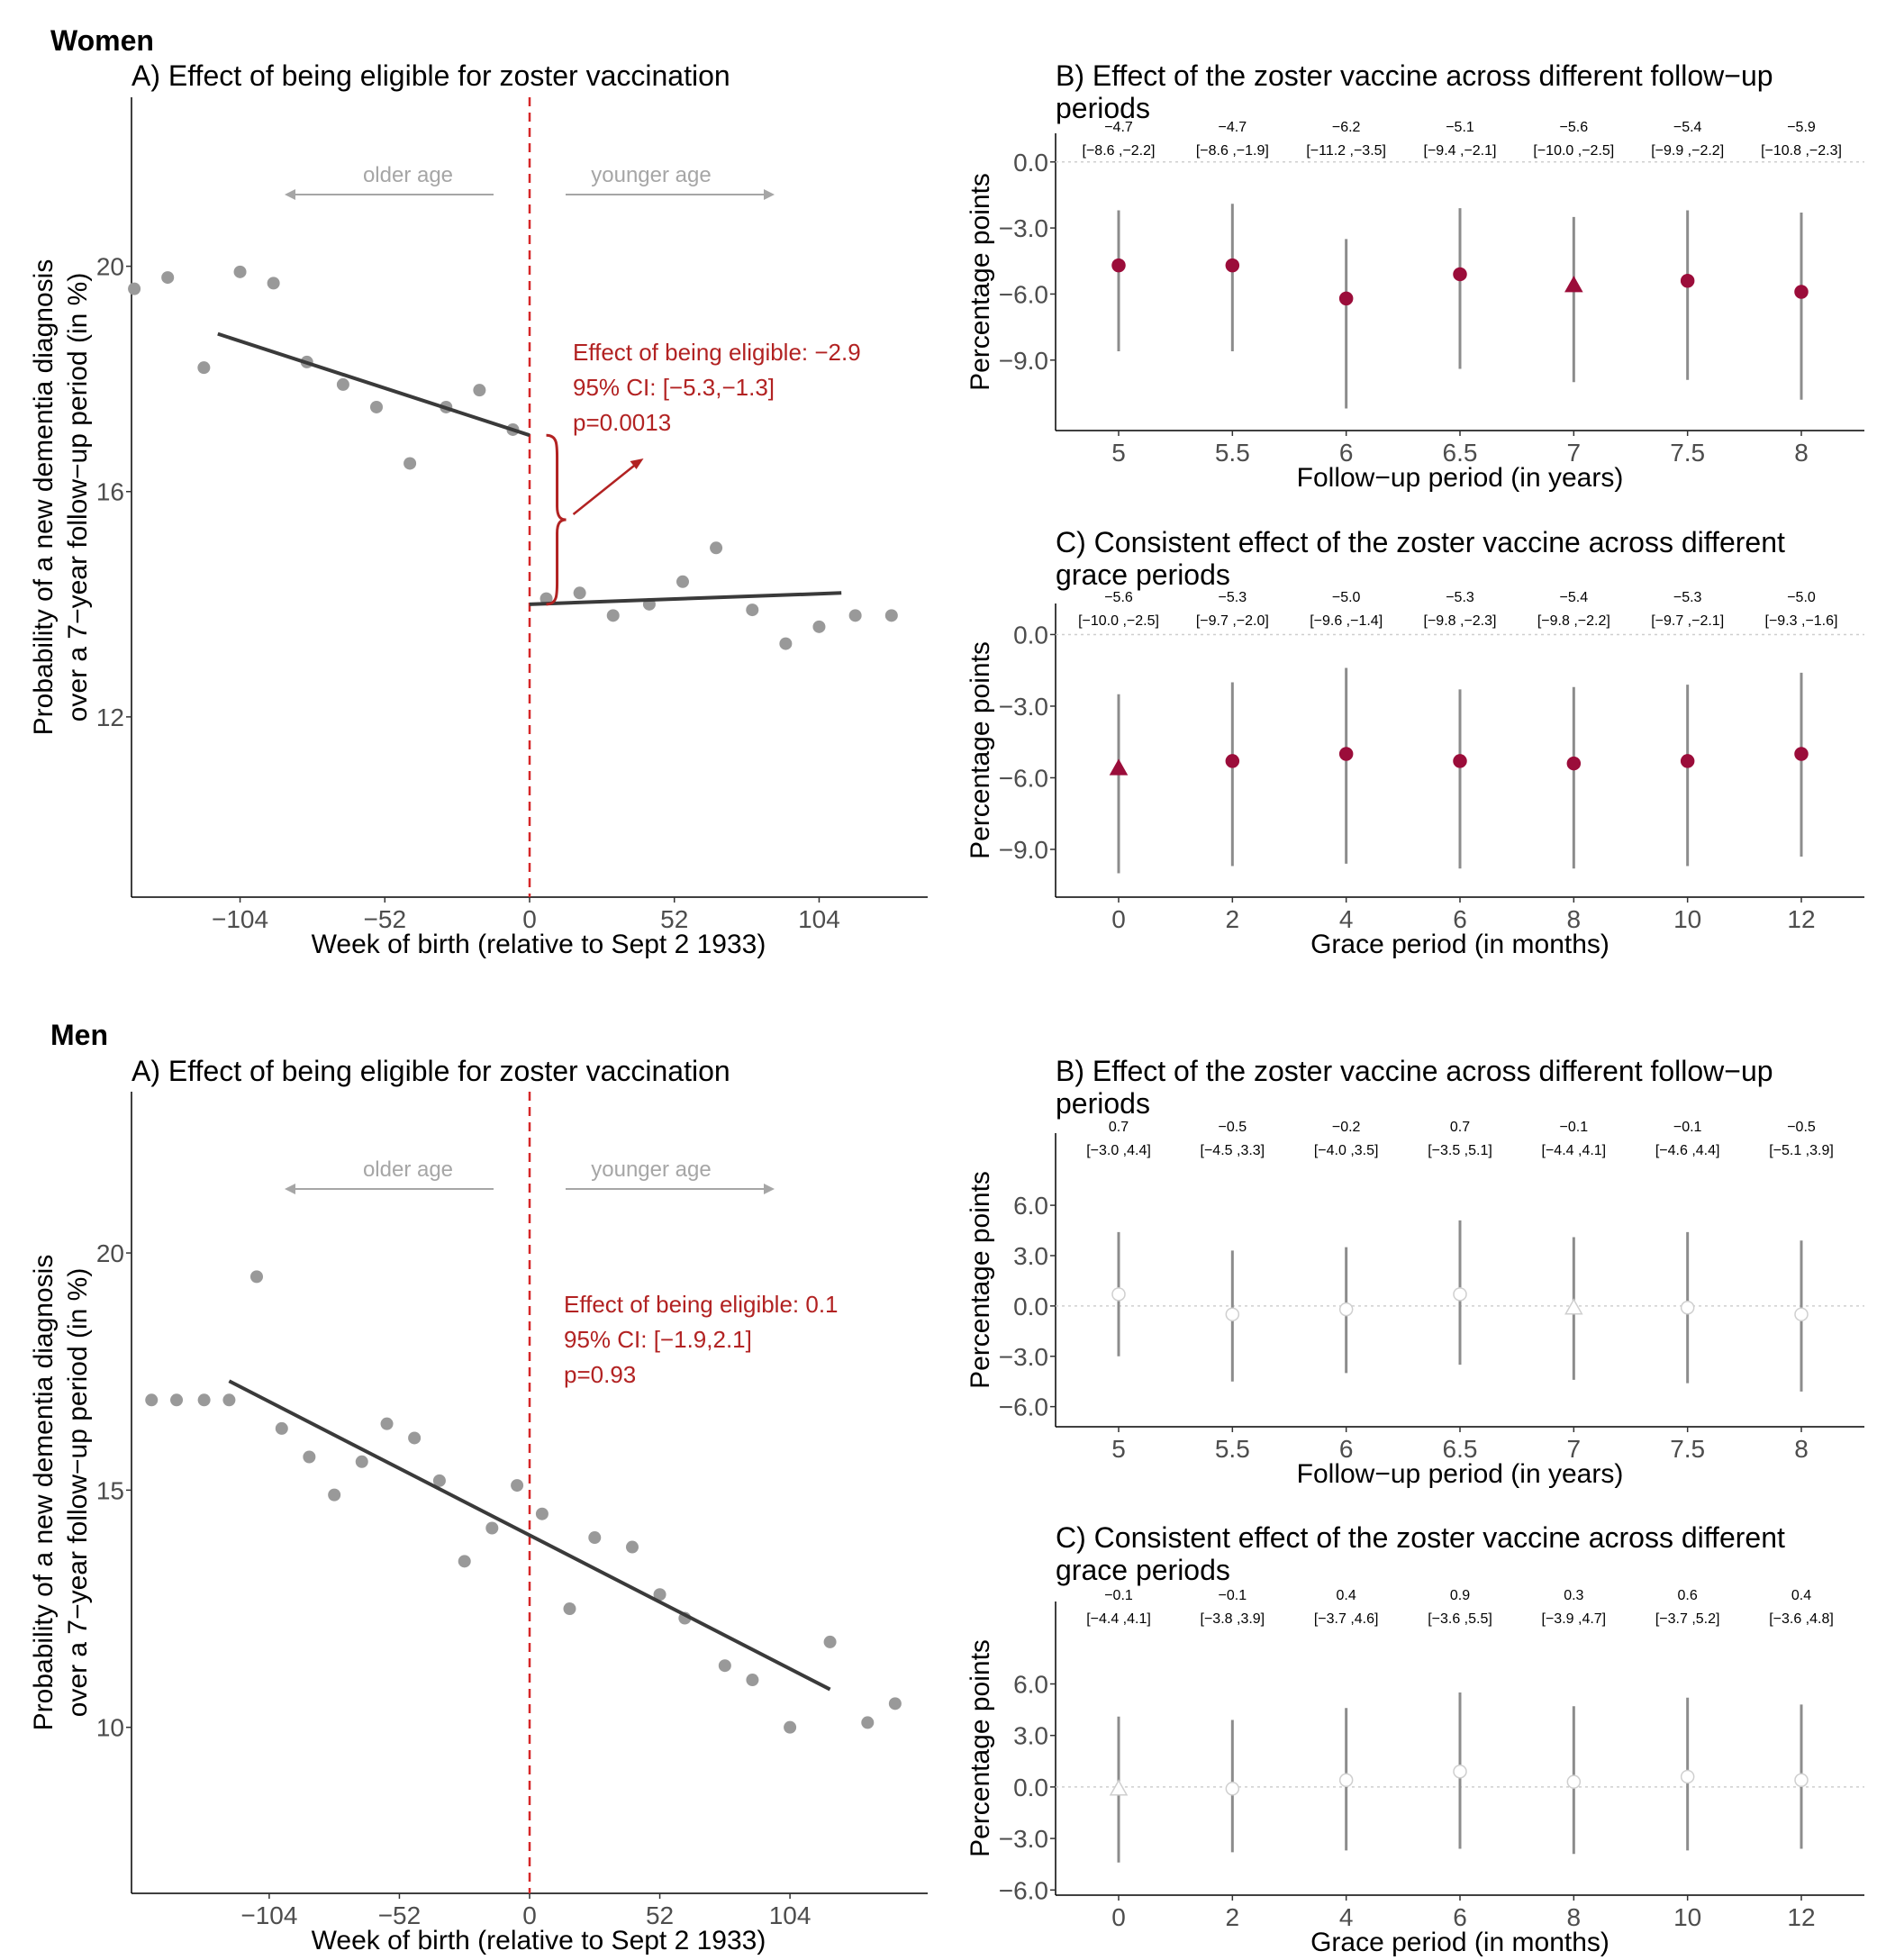 Image resolution: width=1886 pixels, height=1960 pixels. What do you see at coordinates (1233, 1619) in the screenshot?
I see `ci-value-label: [−3.8 ,3.9]` at bounding box center [1233, 1619].